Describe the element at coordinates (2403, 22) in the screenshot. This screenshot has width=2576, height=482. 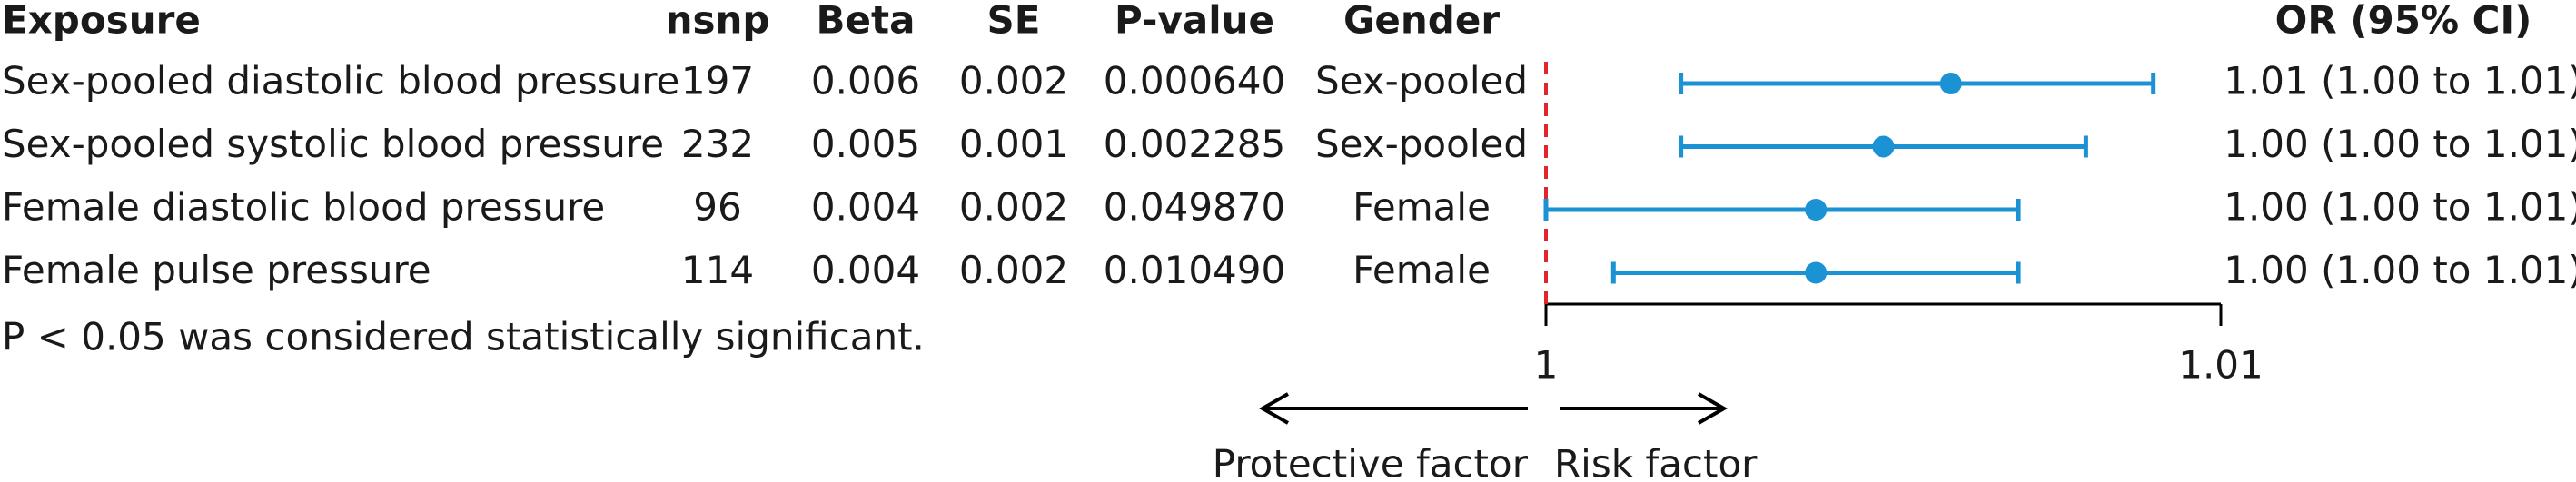
I see `column-header: OR (95% CI)` at that location.